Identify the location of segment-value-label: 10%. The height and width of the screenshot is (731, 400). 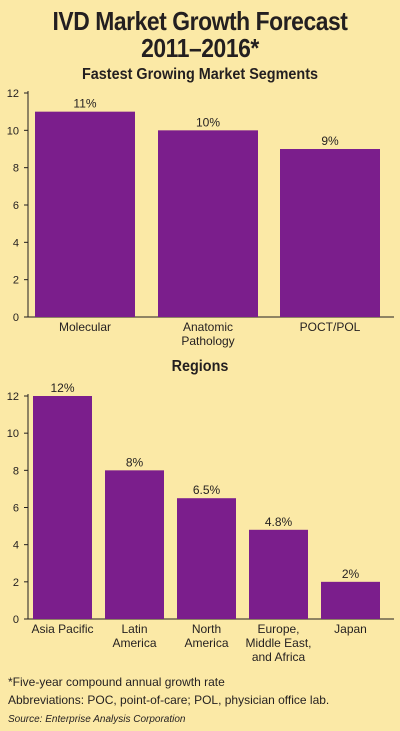
(208, 122).